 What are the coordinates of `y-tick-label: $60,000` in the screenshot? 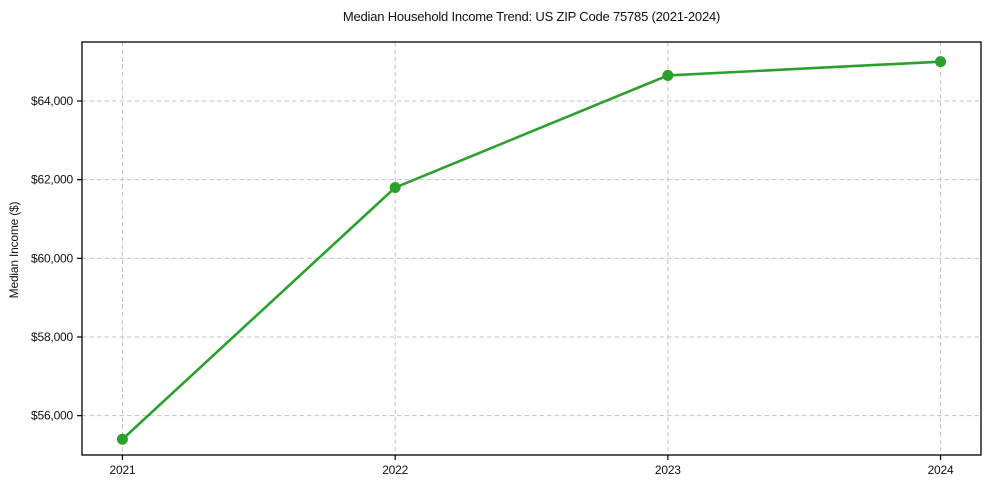 It's located at (52, 258).